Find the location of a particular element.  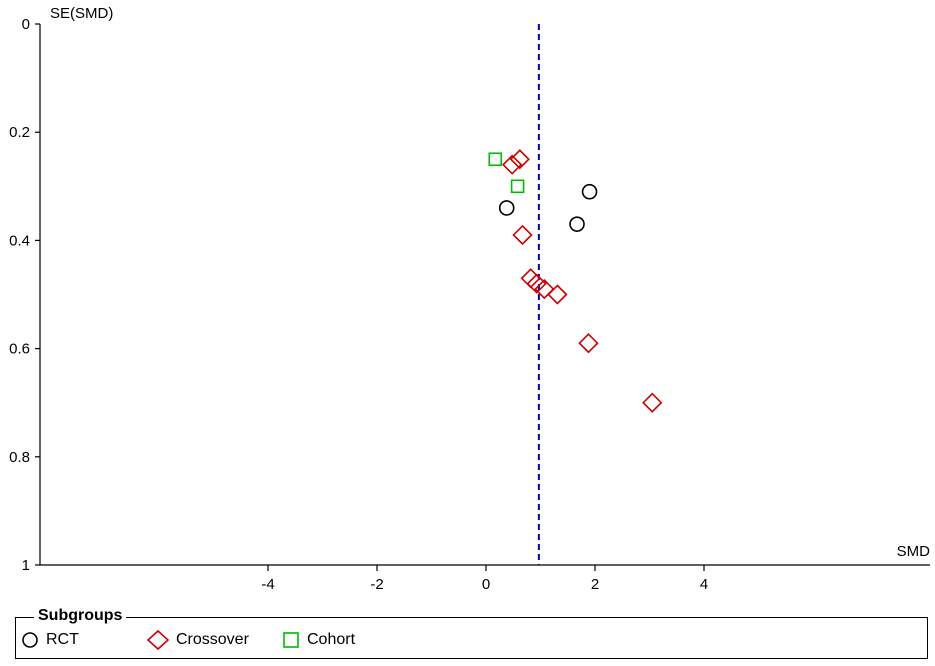

x-axis-title: SMD is located at coordinates (914, 551).